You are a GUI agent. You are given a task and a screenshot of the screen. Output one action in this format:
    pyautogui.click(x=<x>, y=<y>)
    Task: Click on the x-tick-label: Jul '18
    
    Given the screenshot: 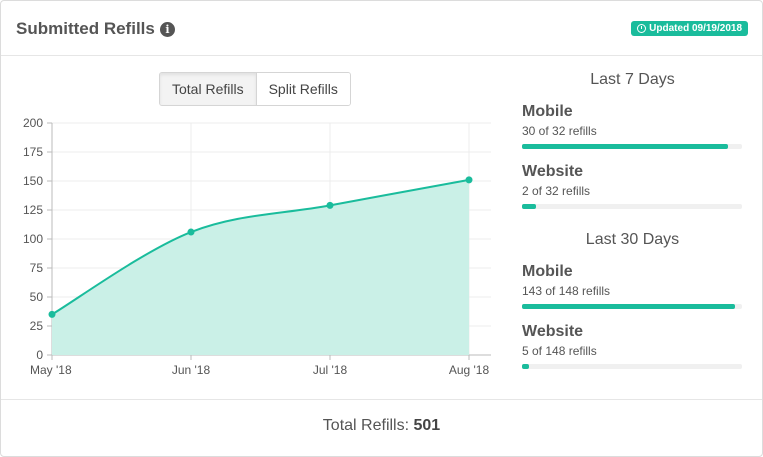 What is the action you would take?
    pyautogui.click(x=330, y=370)
    